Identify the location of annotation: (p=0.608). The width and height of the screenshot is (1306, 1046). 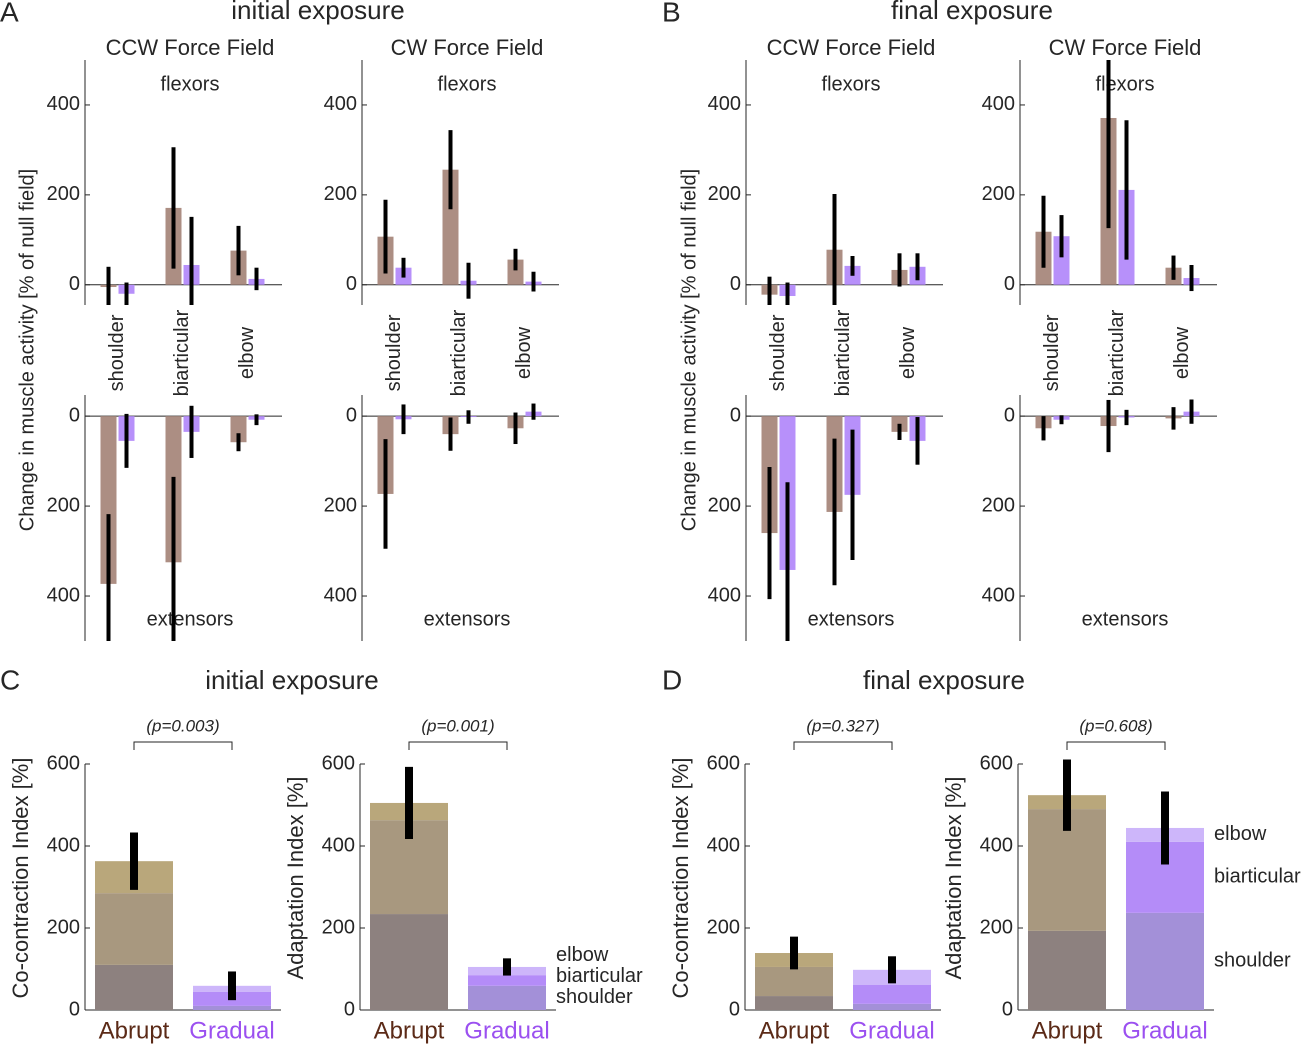
(1115, 725).